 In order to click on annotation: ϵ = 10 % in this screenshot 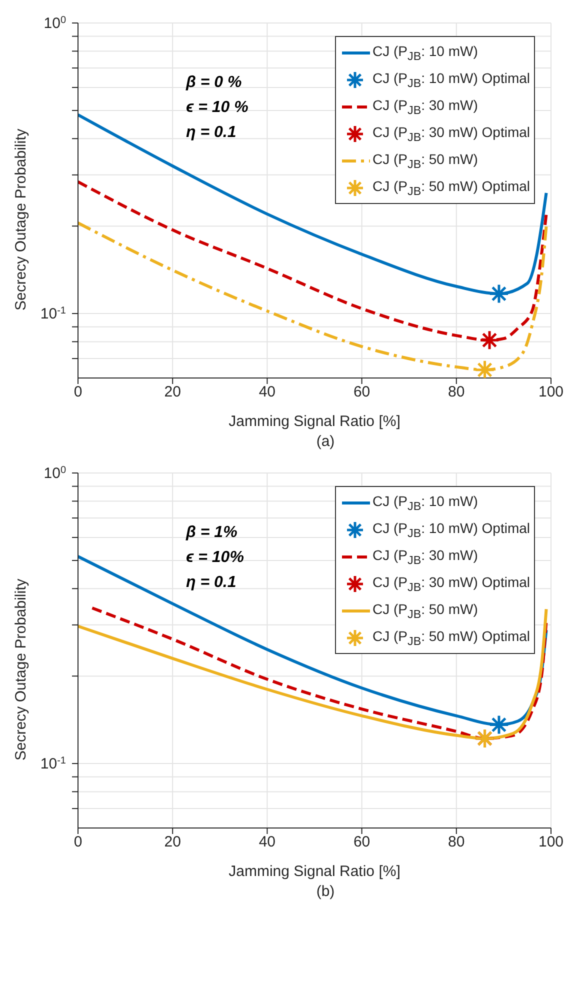, I will do `click(217, 108)`.